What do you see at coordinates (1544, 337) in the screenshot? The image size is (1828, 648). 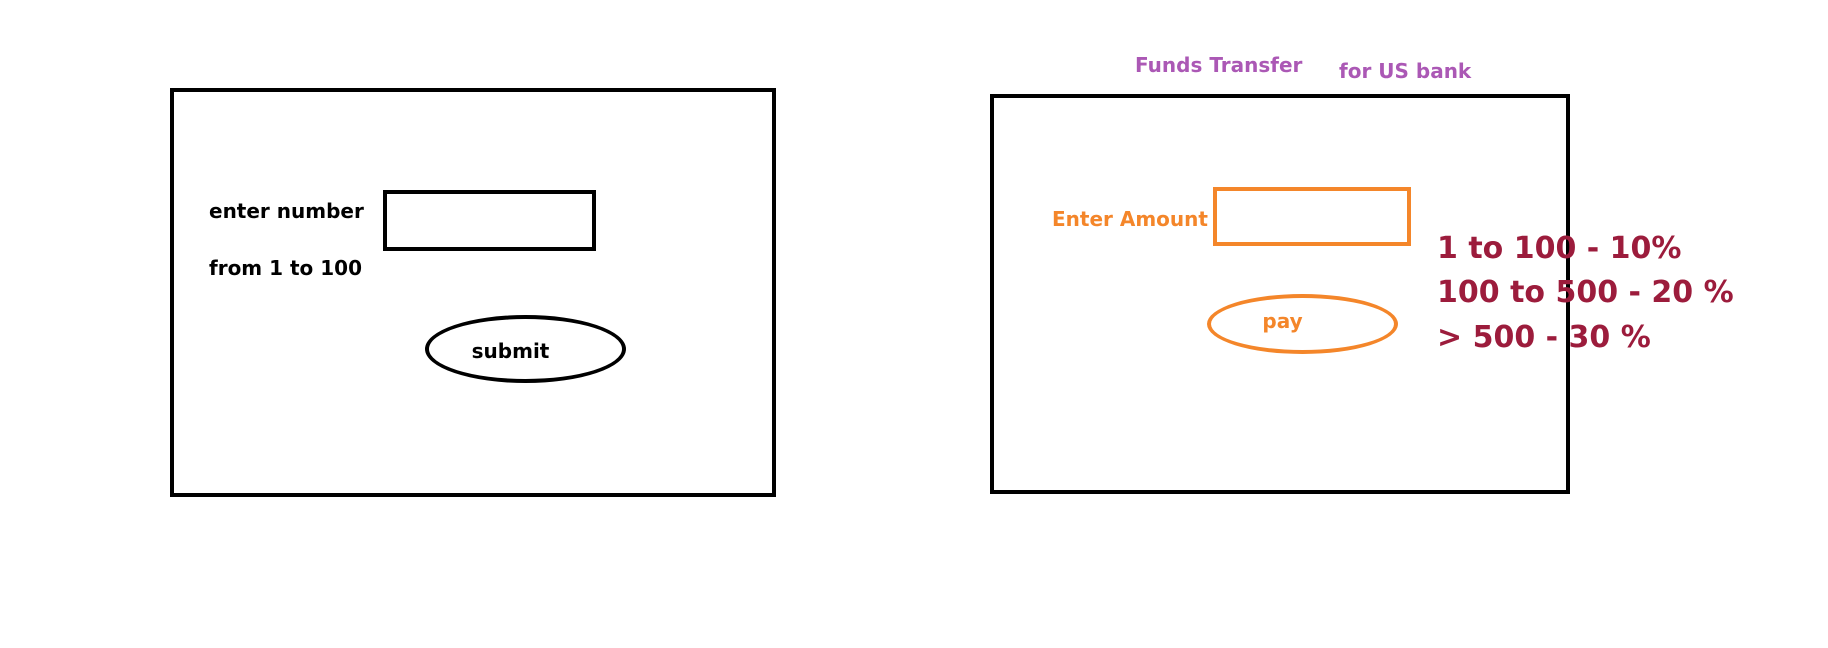 I see `rate-tier-3: > 500 - 30 %` at bounding box center [1544, 337].